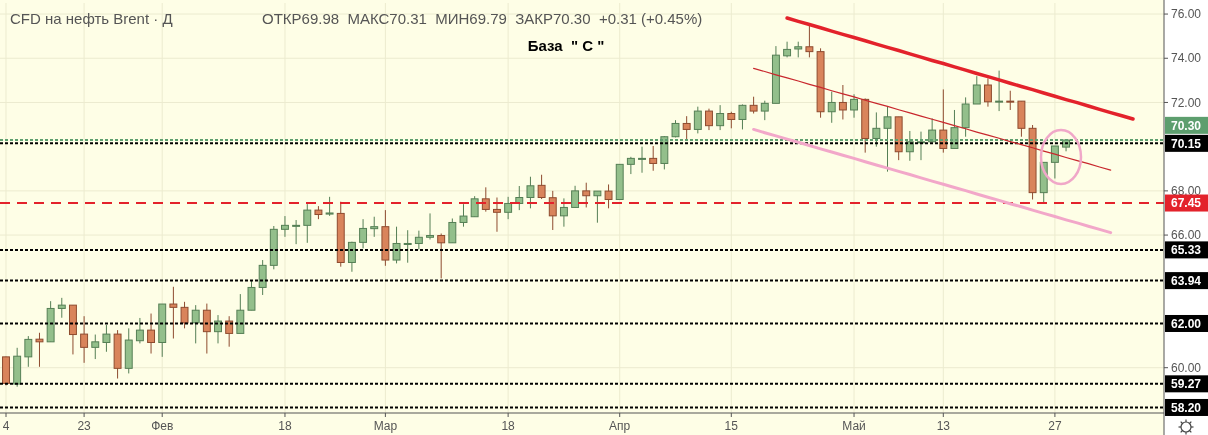 This screenshot has width=1208, height=435. I want to click on ref-line-label: 59.27, so click(1186, 384).